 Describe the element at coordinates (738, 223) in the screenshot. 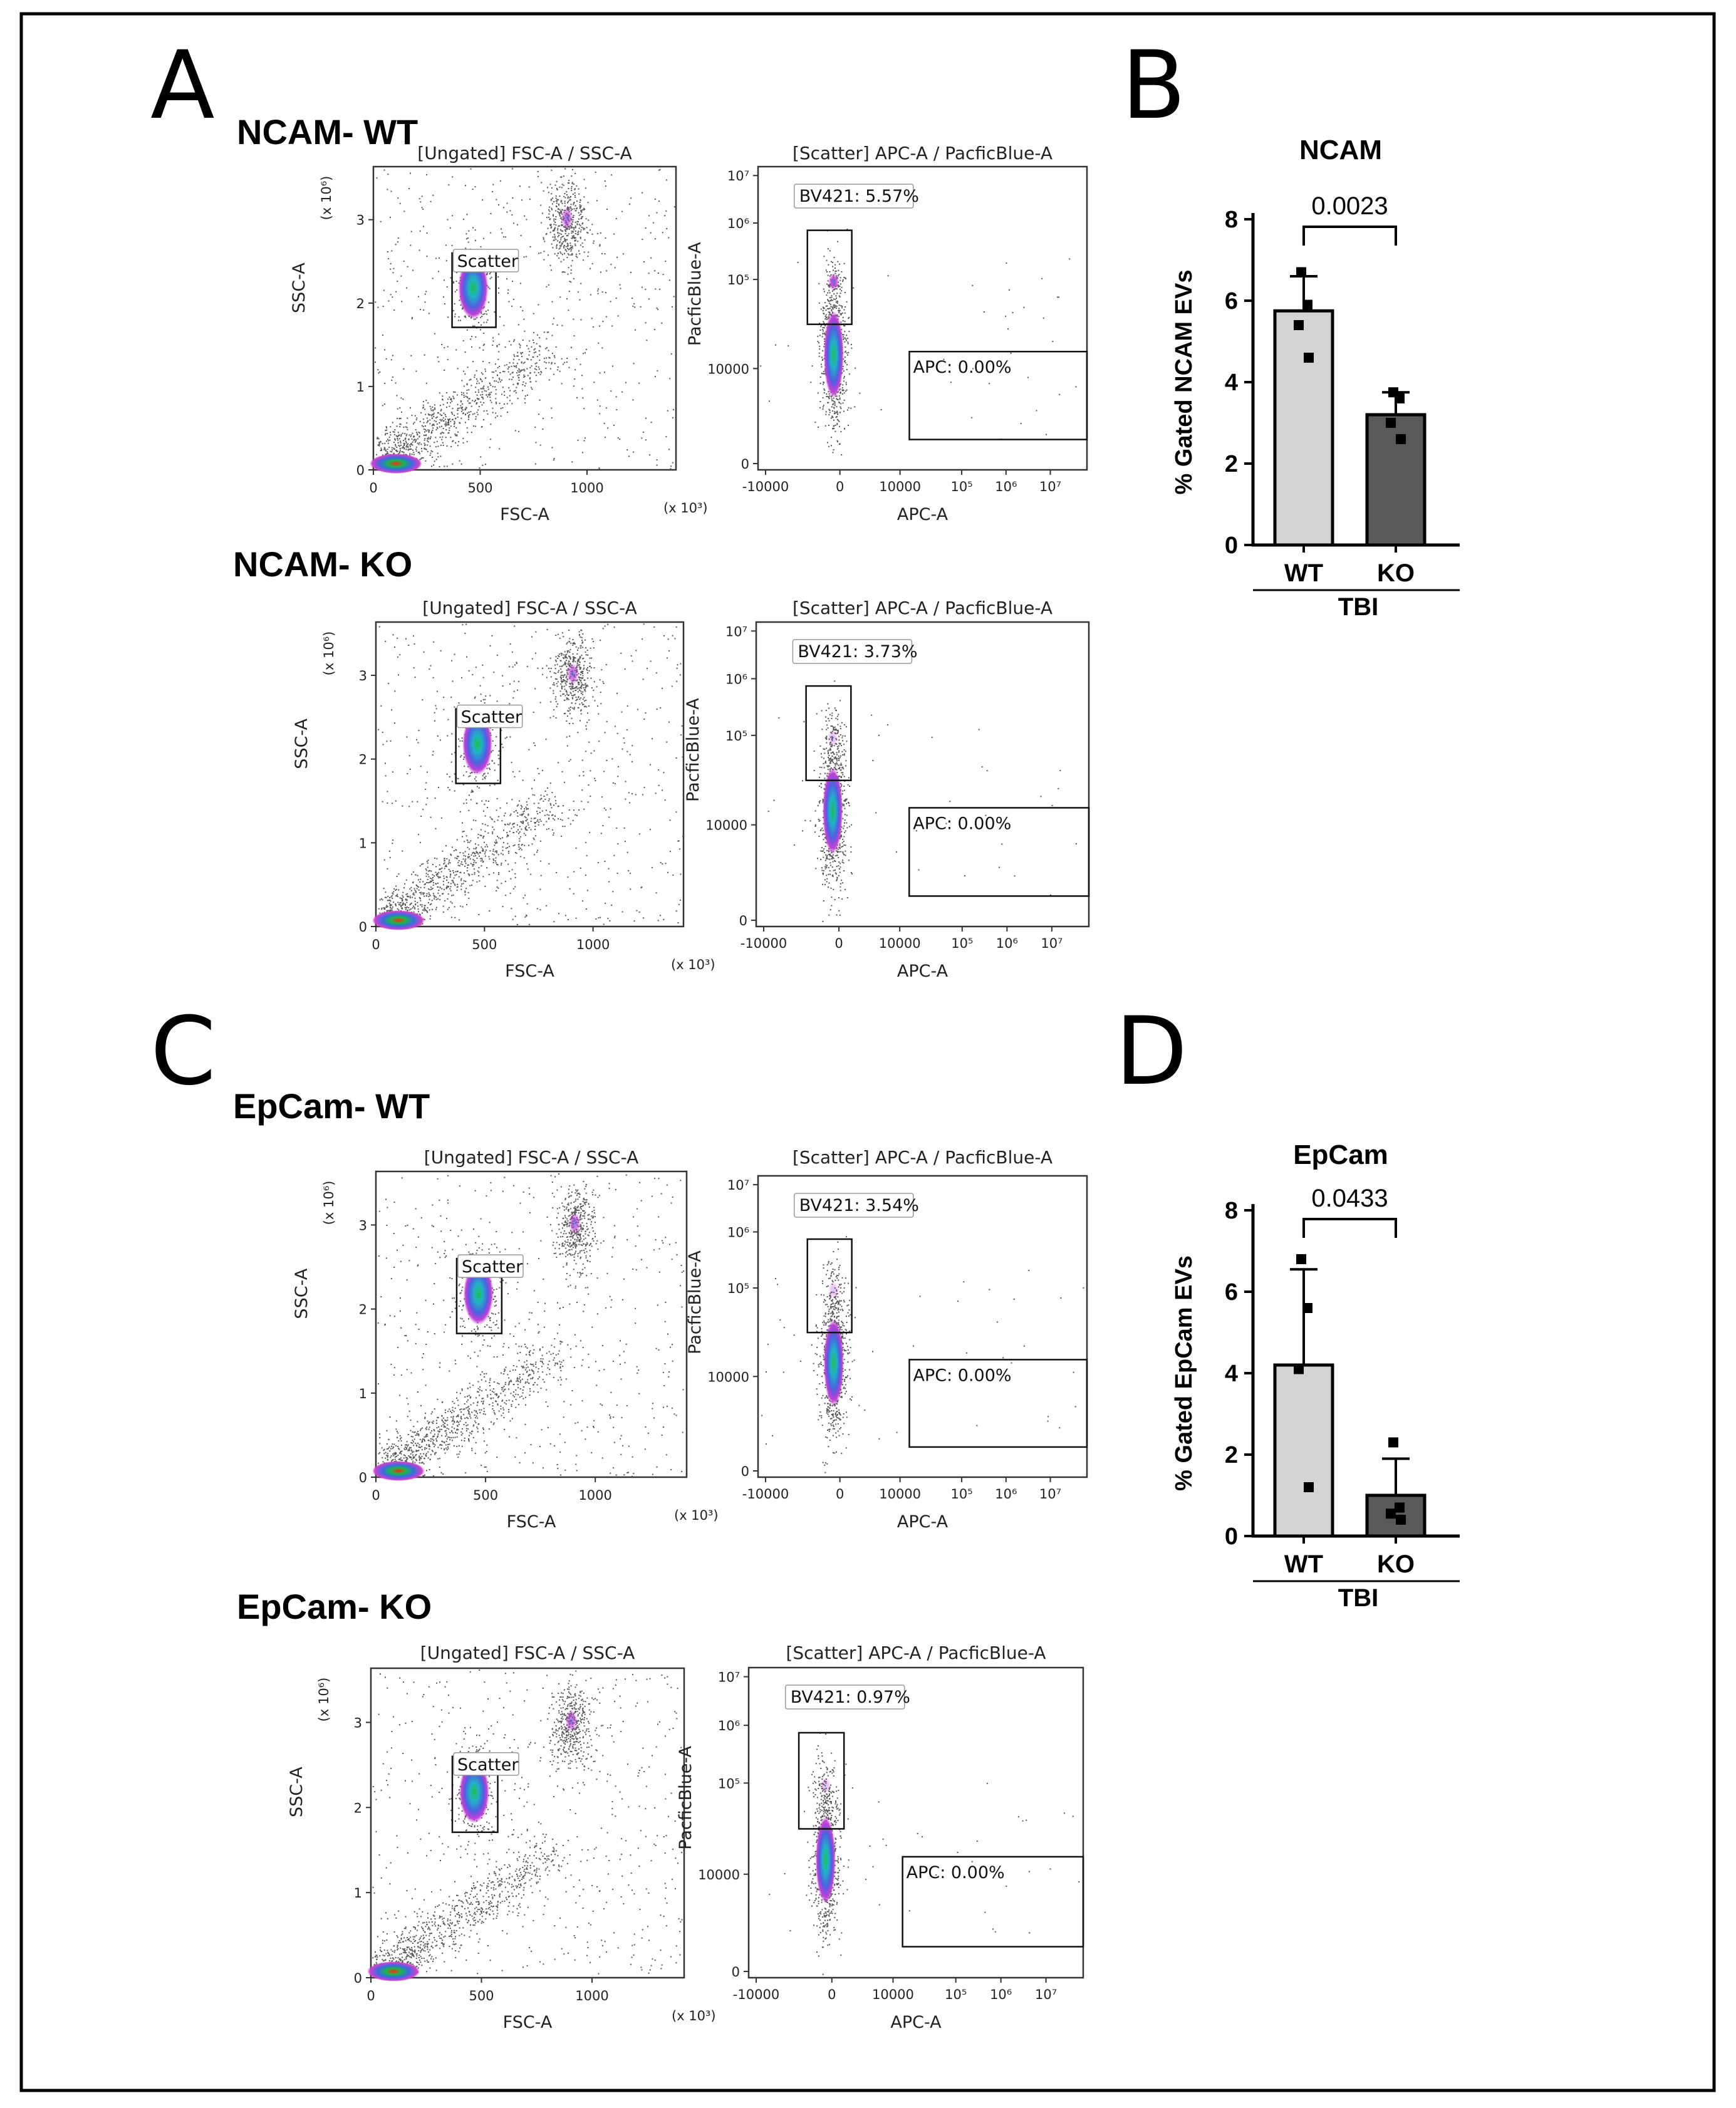

I see `pb-tick-label: 10⁶` at that location.